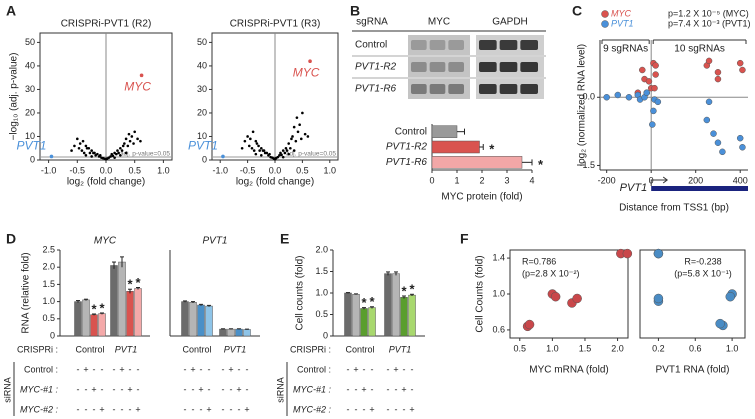 The image size is (755, 419). What do you see at coordinates (310, 61) in the screenshot?
I see `highlight-point` at bounding box center [310, 61].